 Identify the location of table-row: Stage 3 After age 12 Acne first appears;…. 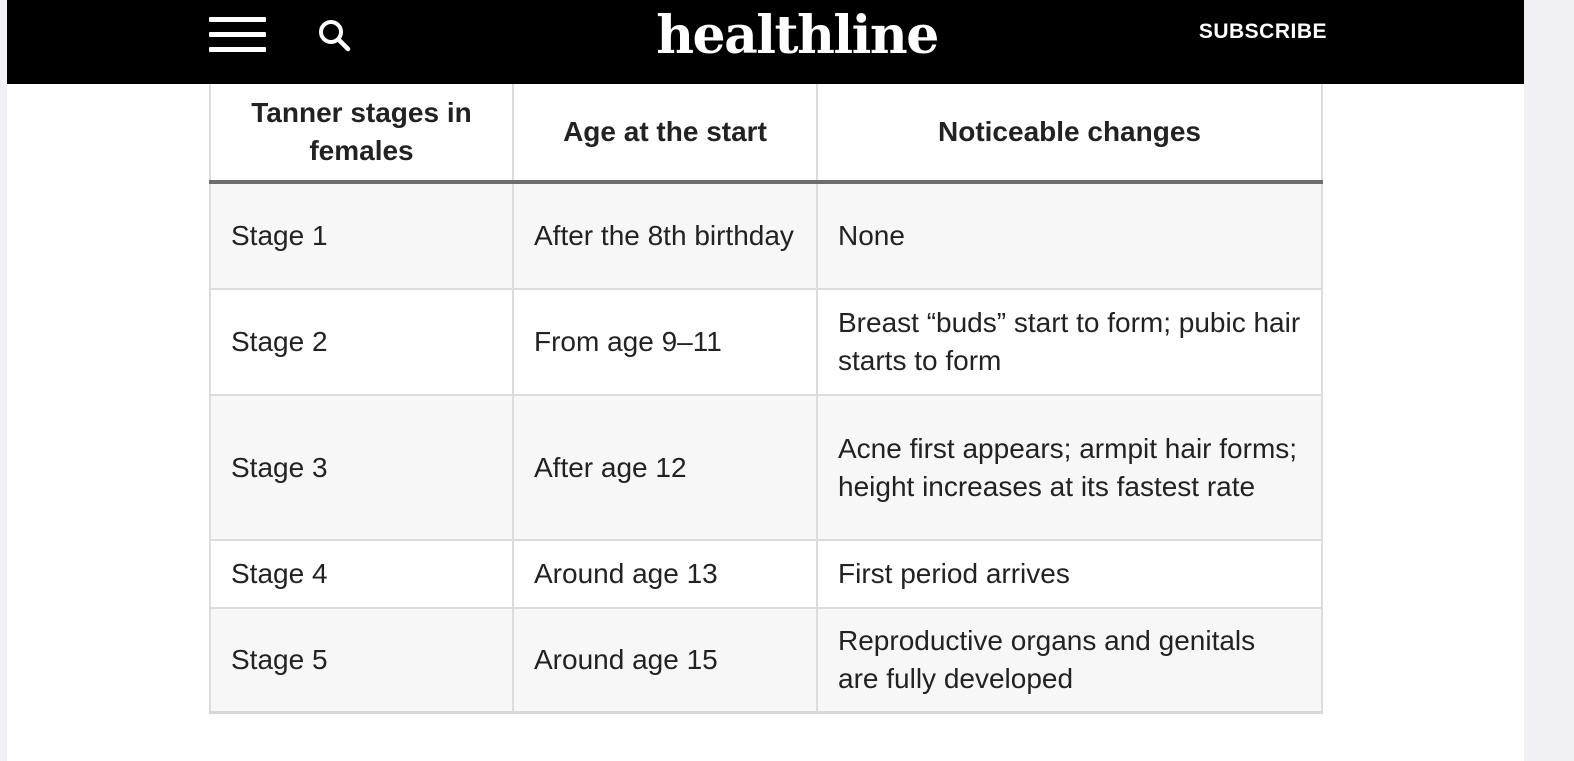
(766, 467).